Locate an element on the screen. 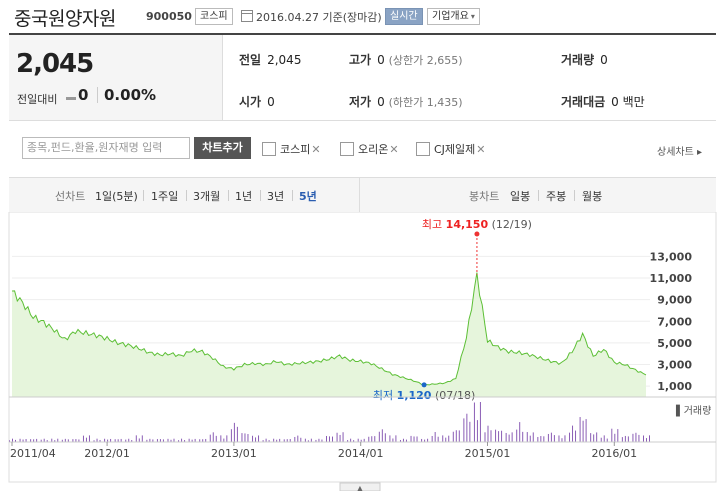 Image resolution: width=717 pixels, height=491 pixels. divider is located at coordinates (538, 195).